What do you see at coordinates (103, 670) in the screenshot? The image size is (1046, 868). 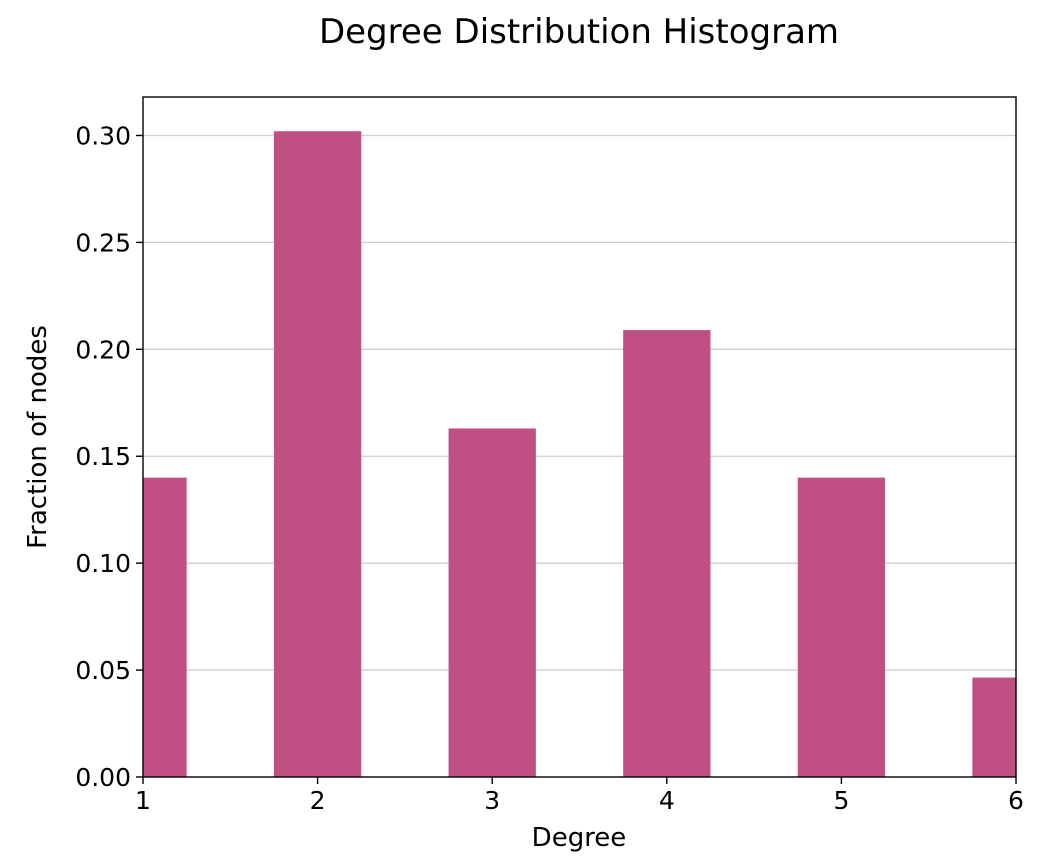 I see `y-tick-label: 0.05` at bounding box center [103, 670].